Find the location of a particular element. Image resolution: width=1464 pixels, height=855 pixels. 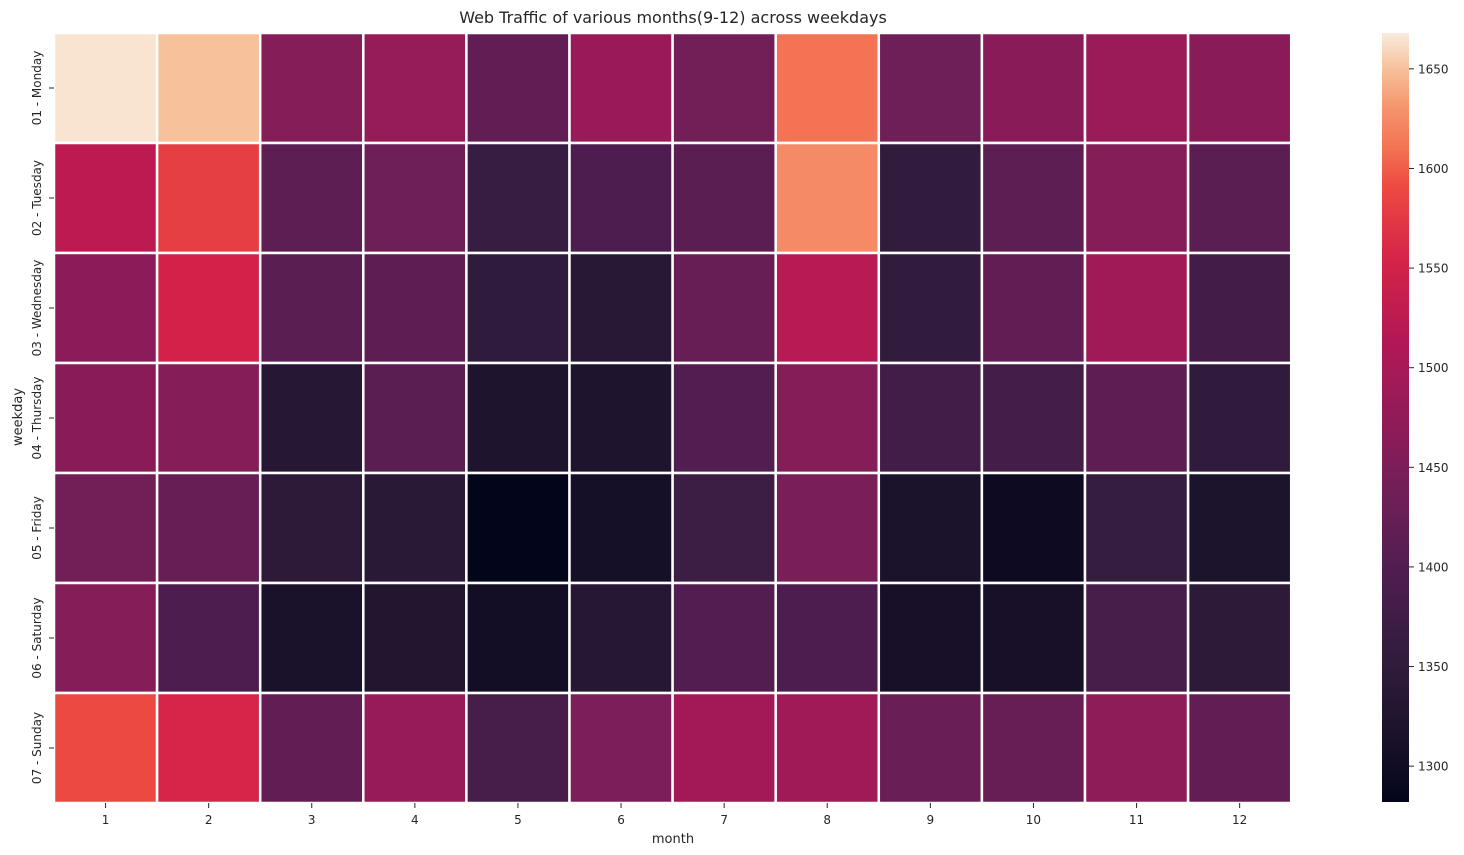

x-tick-label: 2 is located at coordinates (209, 820).